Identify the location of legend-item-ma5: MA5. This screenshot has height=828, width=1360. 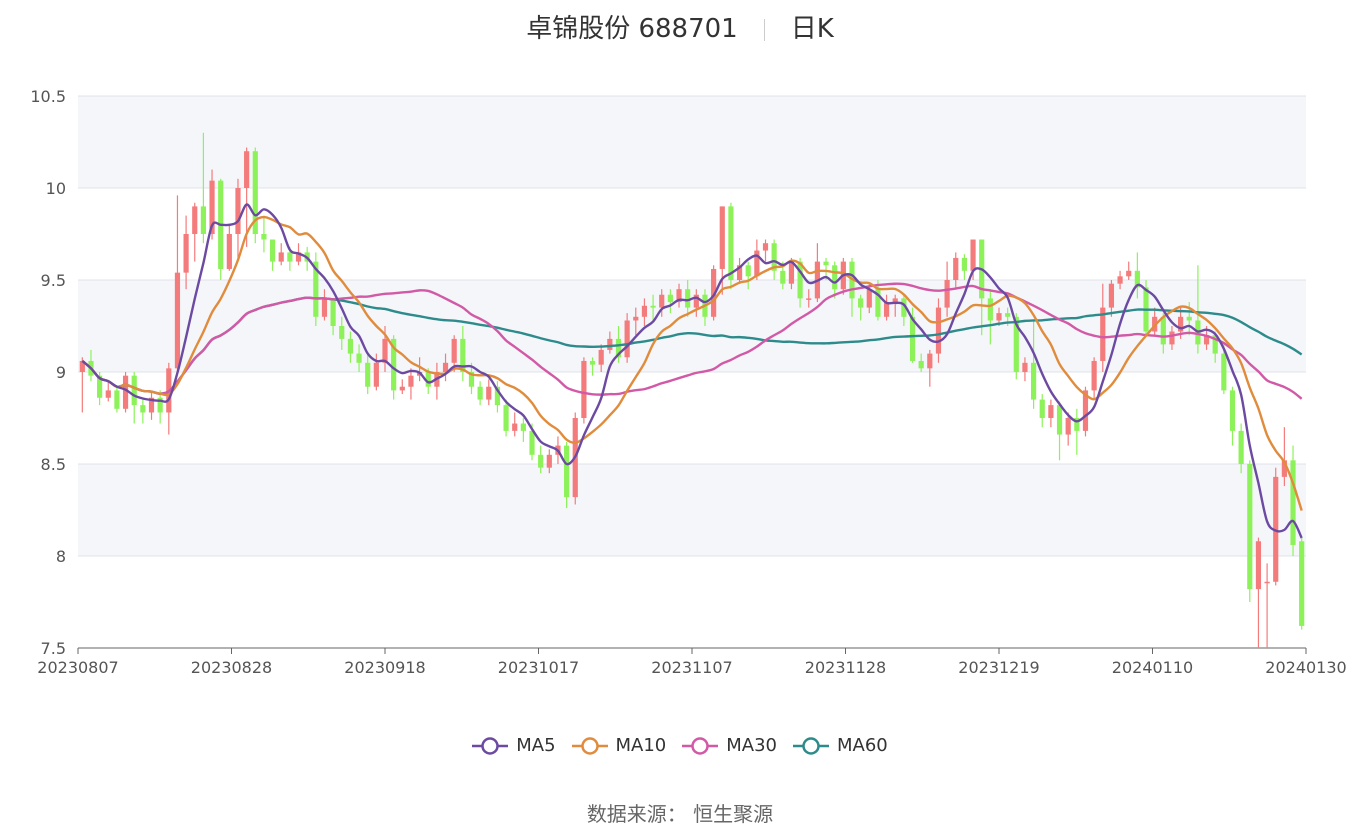
(514, 745).